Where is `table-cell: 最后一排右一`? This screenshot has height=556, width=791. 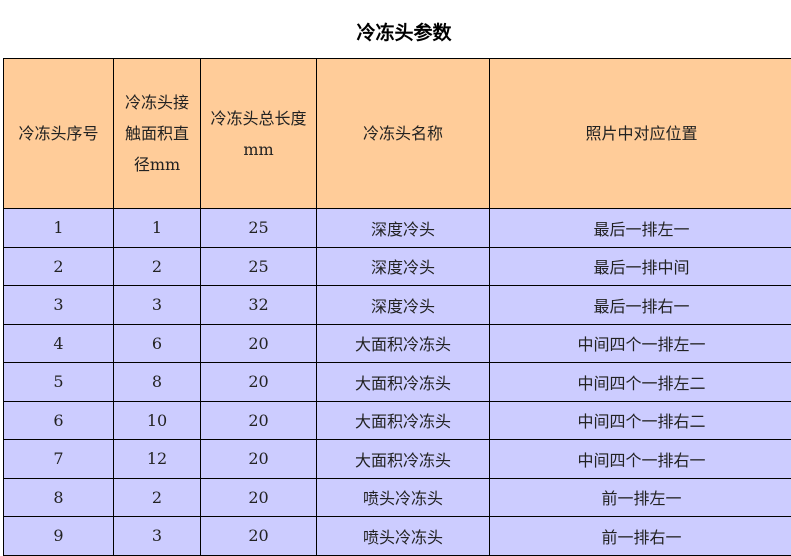
table-cell: 最后一排右一 is located at coordinates (640, 305).